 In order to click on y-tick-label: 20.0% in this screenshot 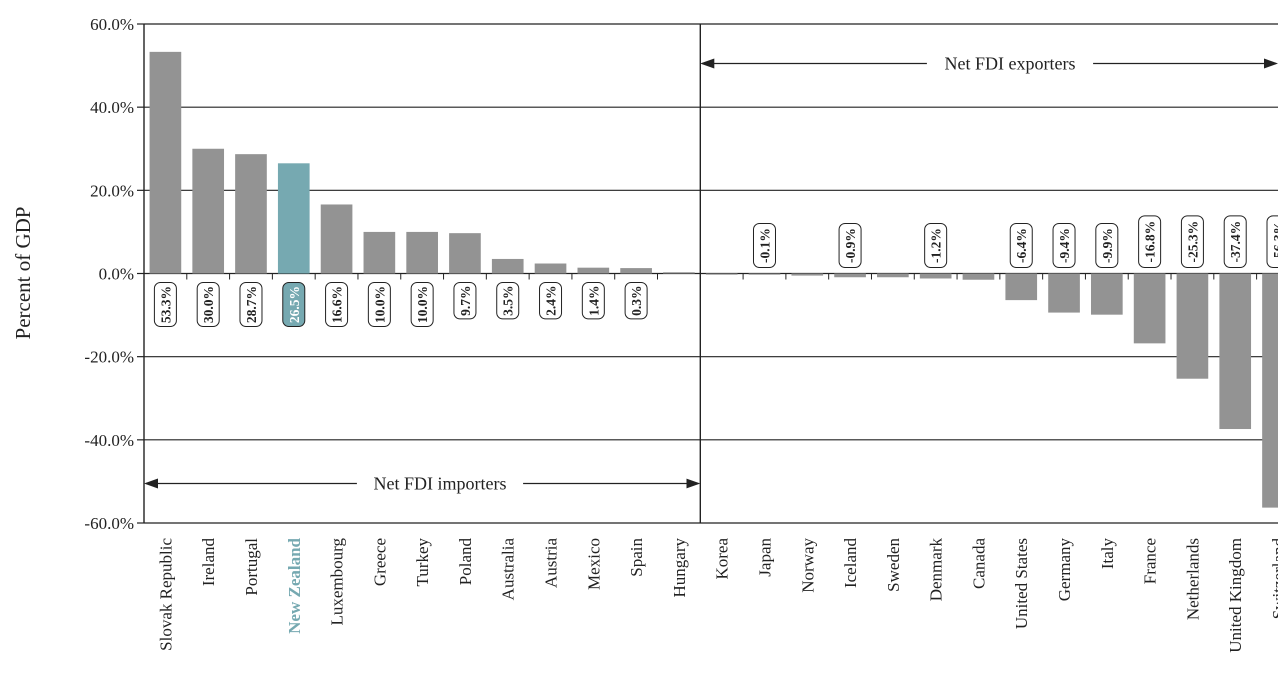, I will do `click(112, 190)`.